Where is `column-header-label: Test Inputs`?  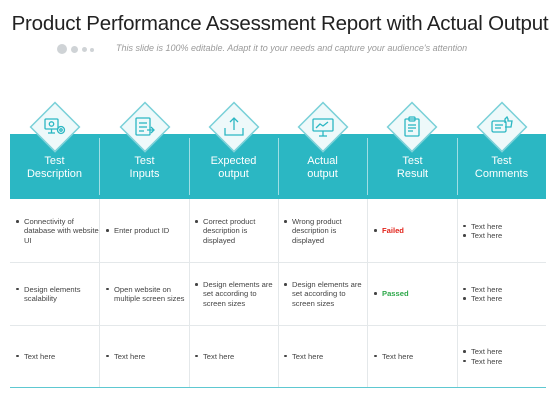 column-header-label: Test Inputs is located at coordinates (144, 167).